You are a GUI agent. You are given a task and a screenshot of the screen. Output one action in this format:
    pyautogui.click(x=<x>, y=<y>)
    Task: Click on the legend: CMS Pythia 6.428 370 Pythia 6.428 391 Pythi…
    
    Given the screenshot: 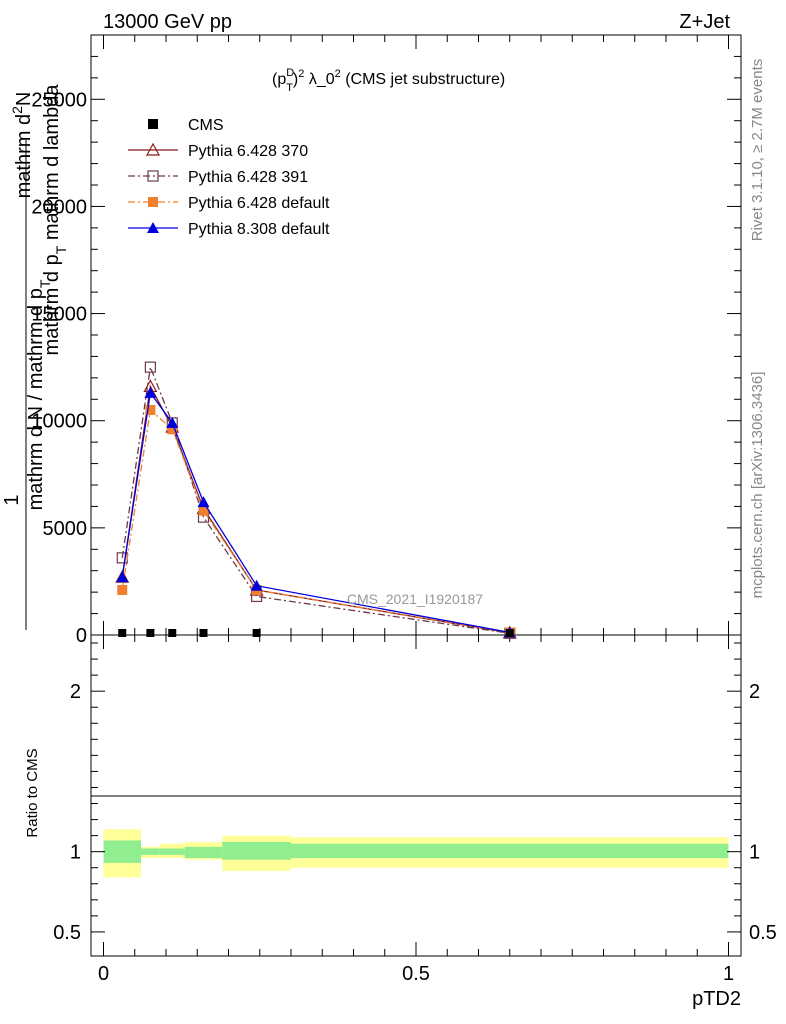 What is the action you would take?
    pyautogui.click(x=229, y=177)
    